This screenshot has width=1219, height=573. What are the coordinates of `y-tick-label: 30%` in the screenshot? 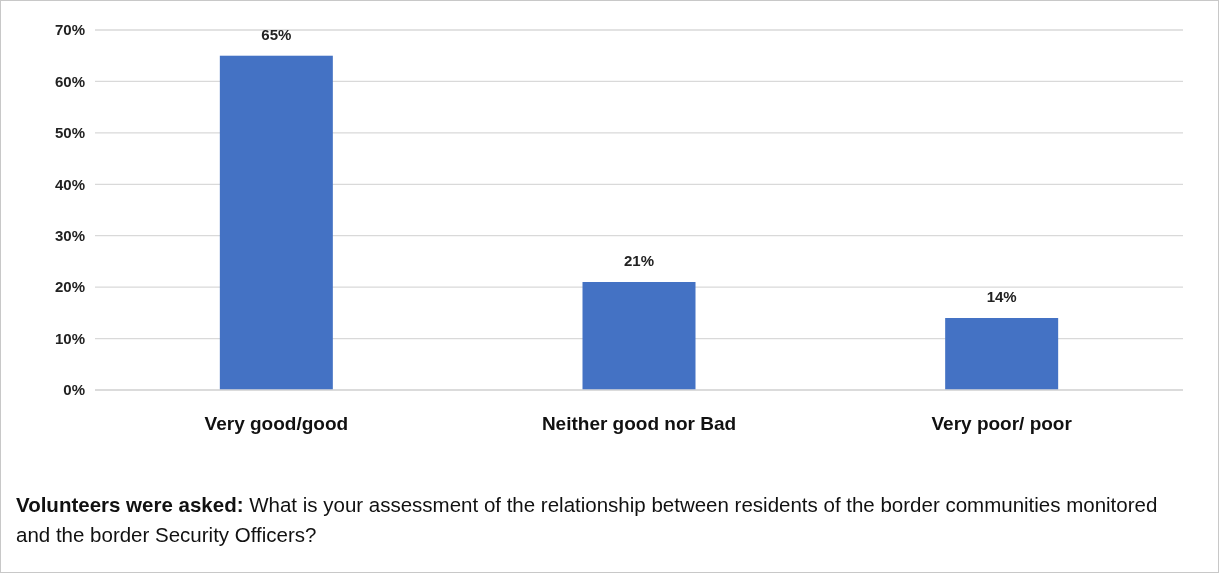 It's located at (69, 235).